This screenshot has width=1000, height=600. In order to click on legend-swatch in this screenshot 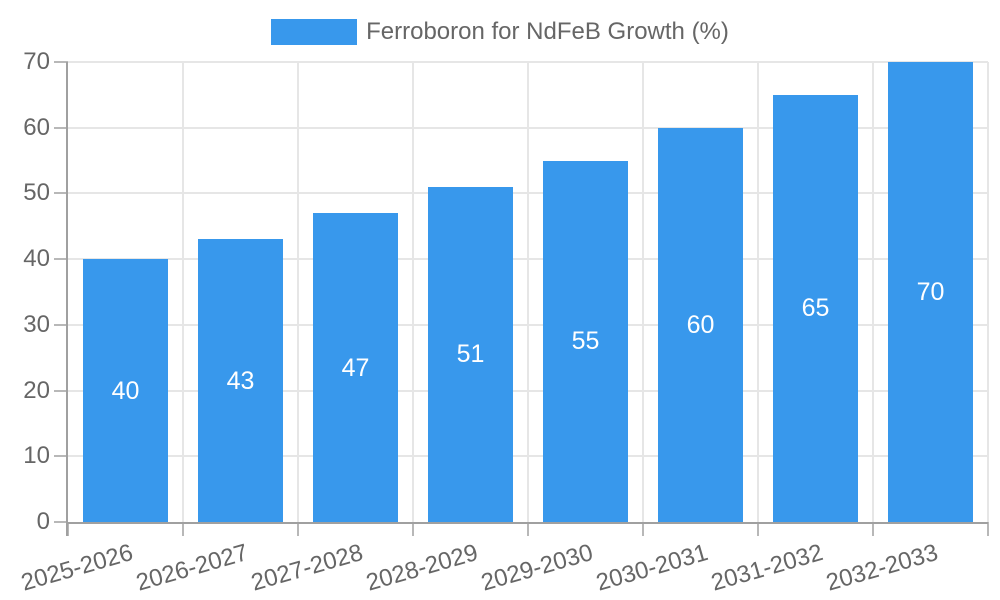, I will do `click(314, 32)`.